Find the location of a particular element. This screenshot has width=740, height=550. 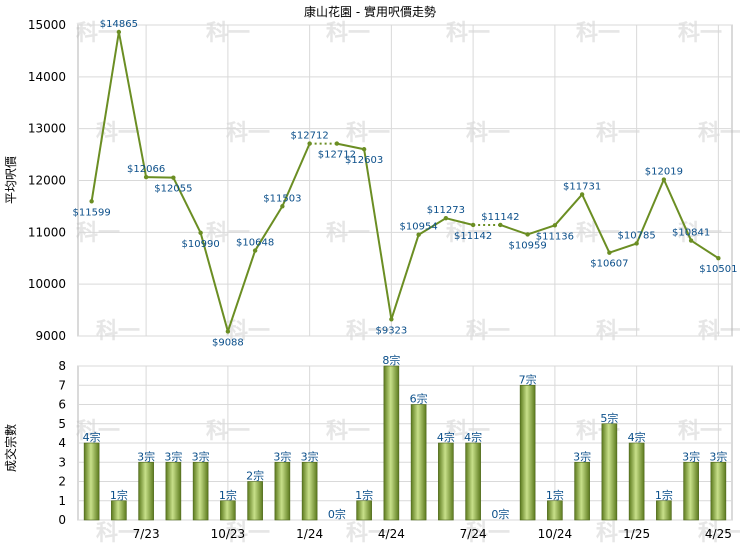

price-data-label: $11599 is located at coordinates (92, 212).